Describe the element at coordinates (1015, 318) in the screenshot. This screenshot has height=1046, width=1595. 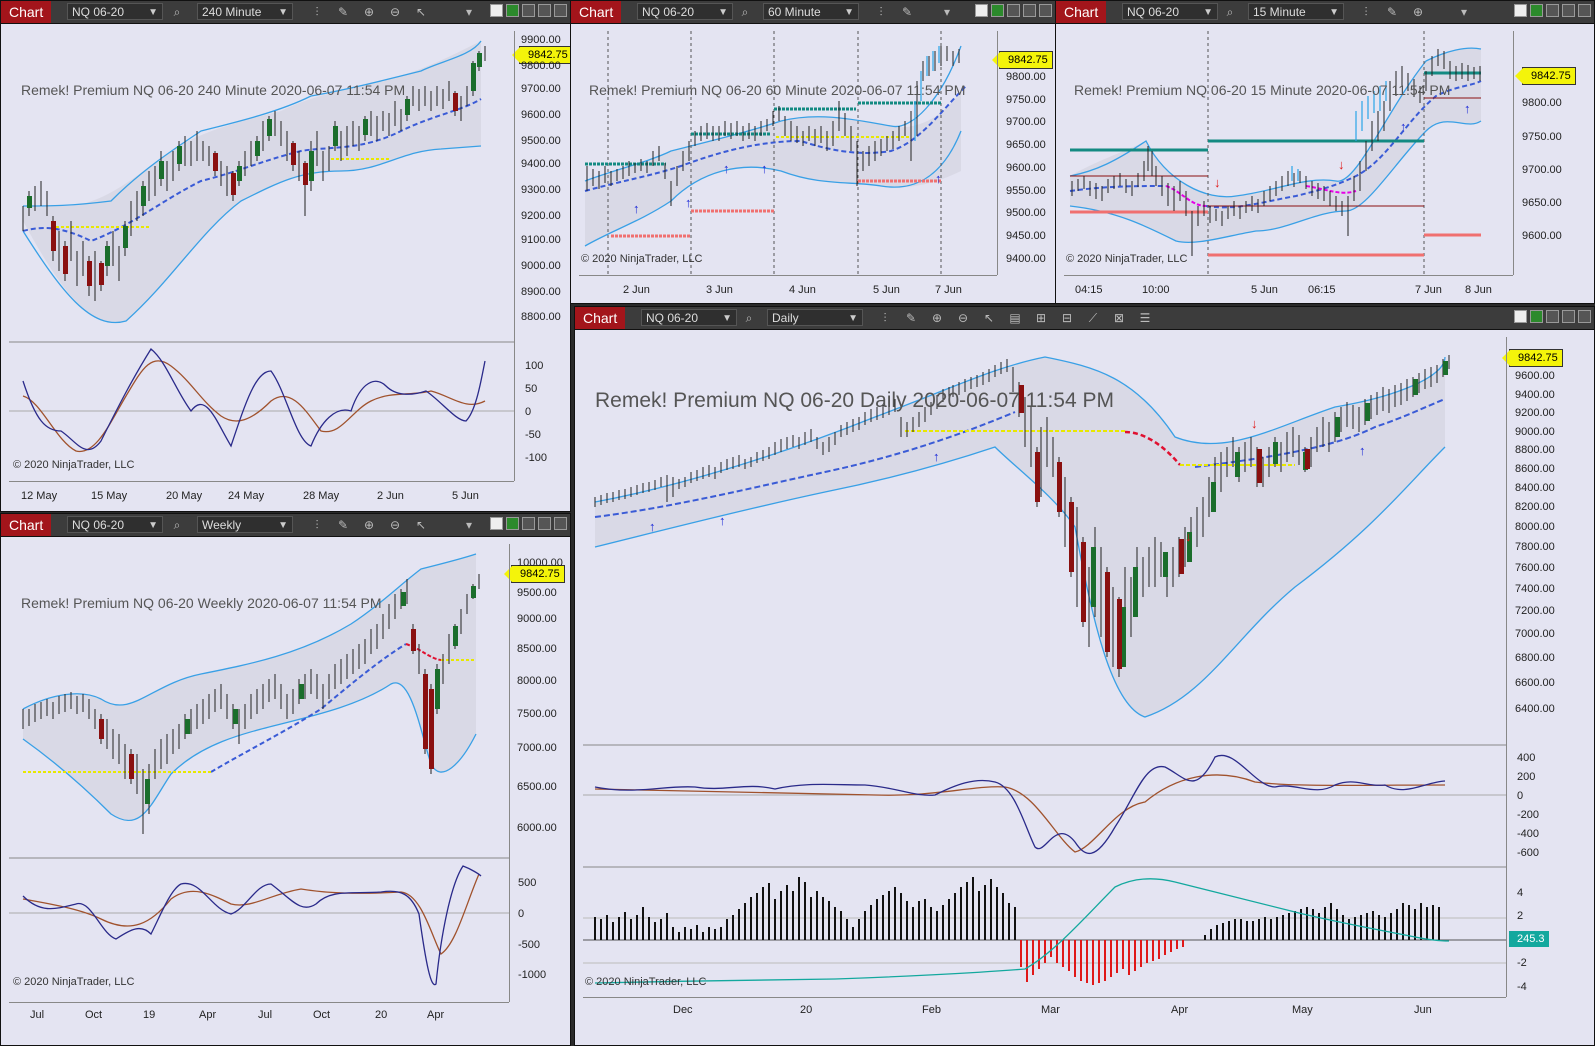
I see `data-box-icon: ▤` at that location.